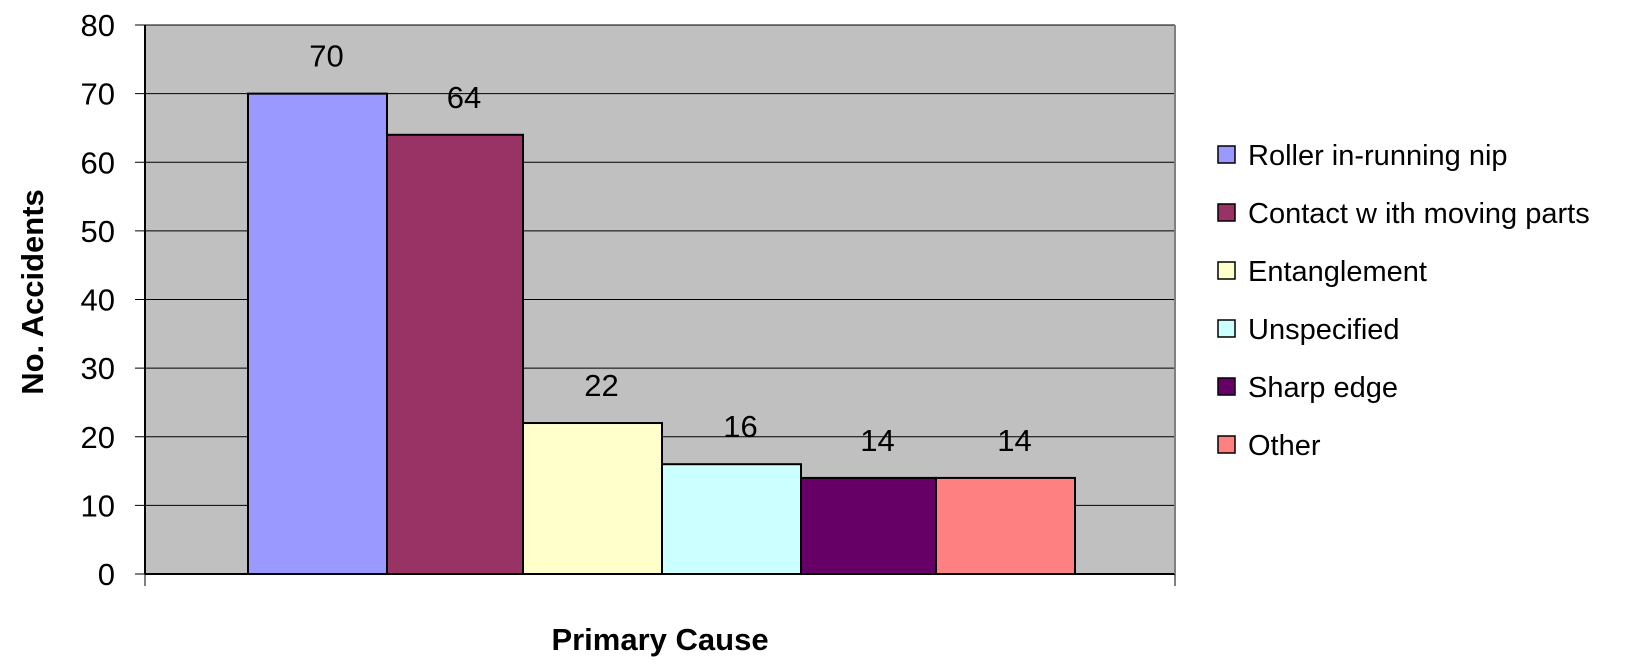 The width and height of the screenshot is (1637, 667). I want to click on legend-label: Entanglement, so click(1337, 272).